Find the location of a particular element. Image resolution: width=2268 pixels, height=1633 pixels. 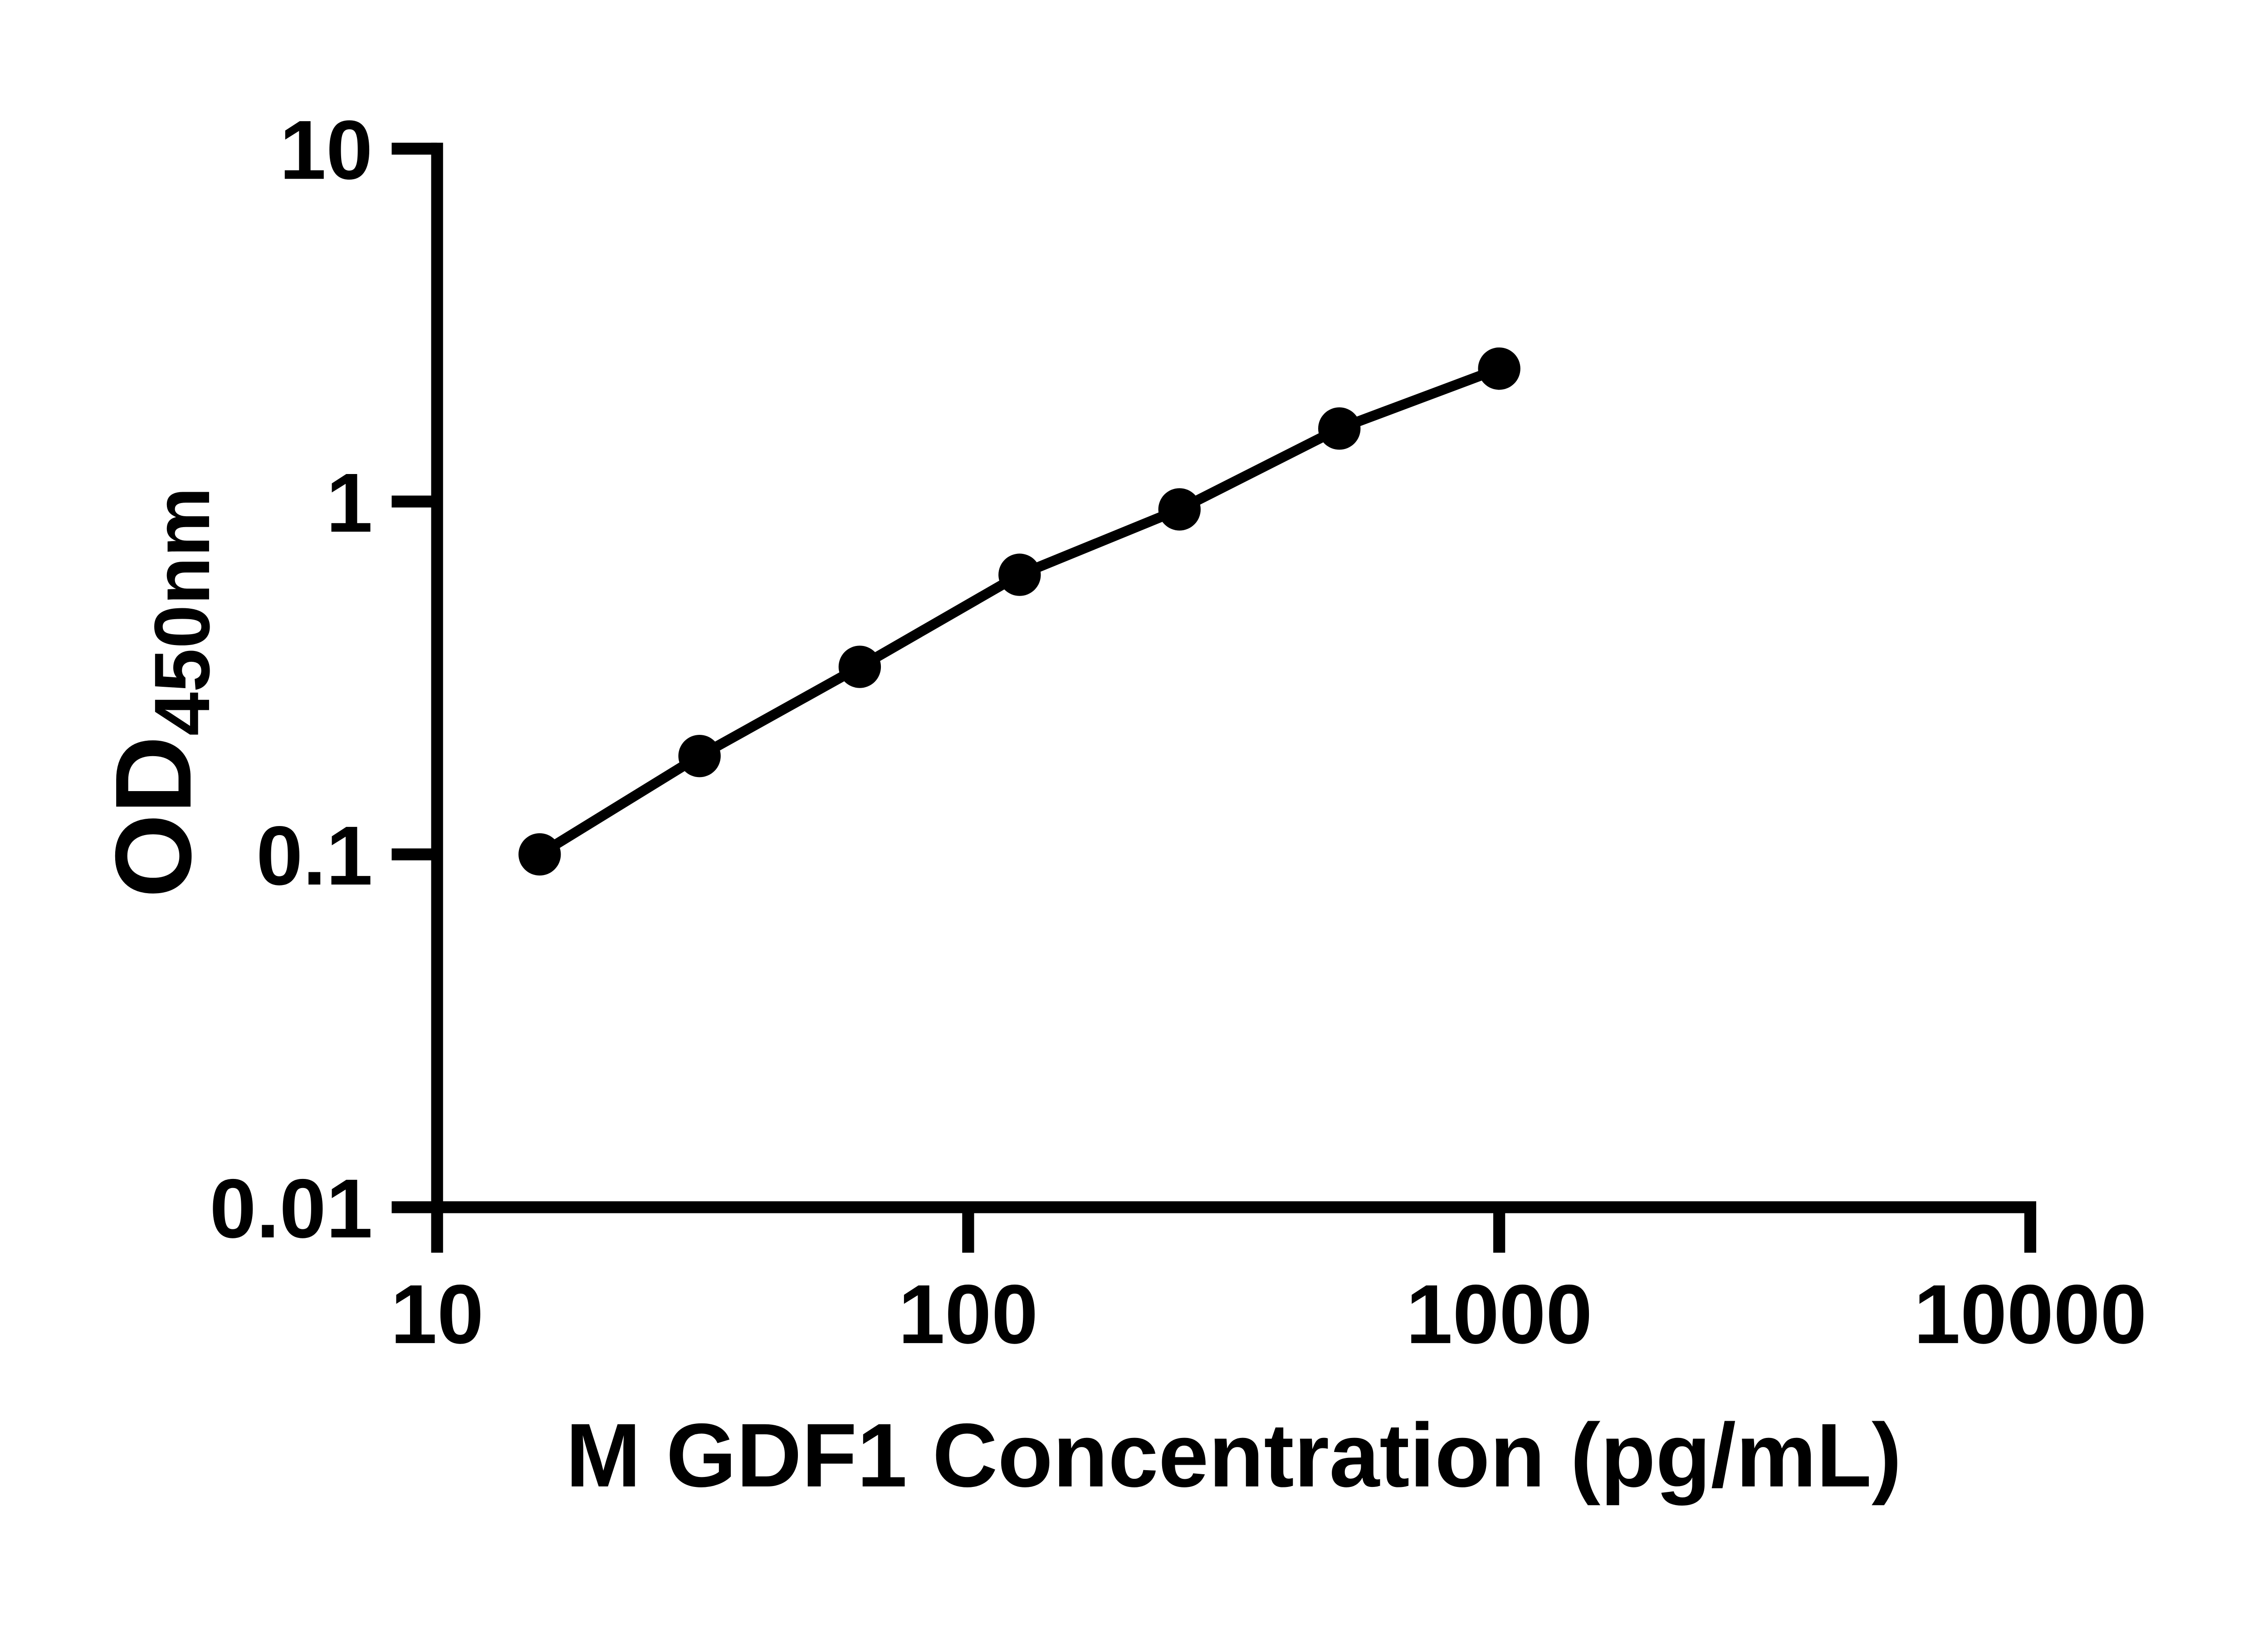

y-axis-tick-label: 0.1 is located at coordinates (315, 856).